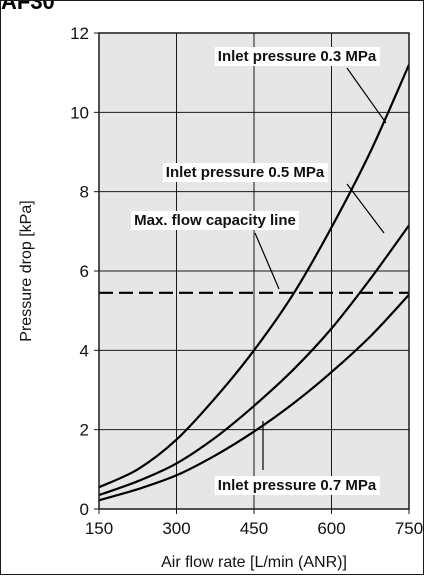 This screenshot has width=424, height=576. Describe the element at coordinates (84, 350) in the screenshot. I see `y-tick-label: 4` at that location.